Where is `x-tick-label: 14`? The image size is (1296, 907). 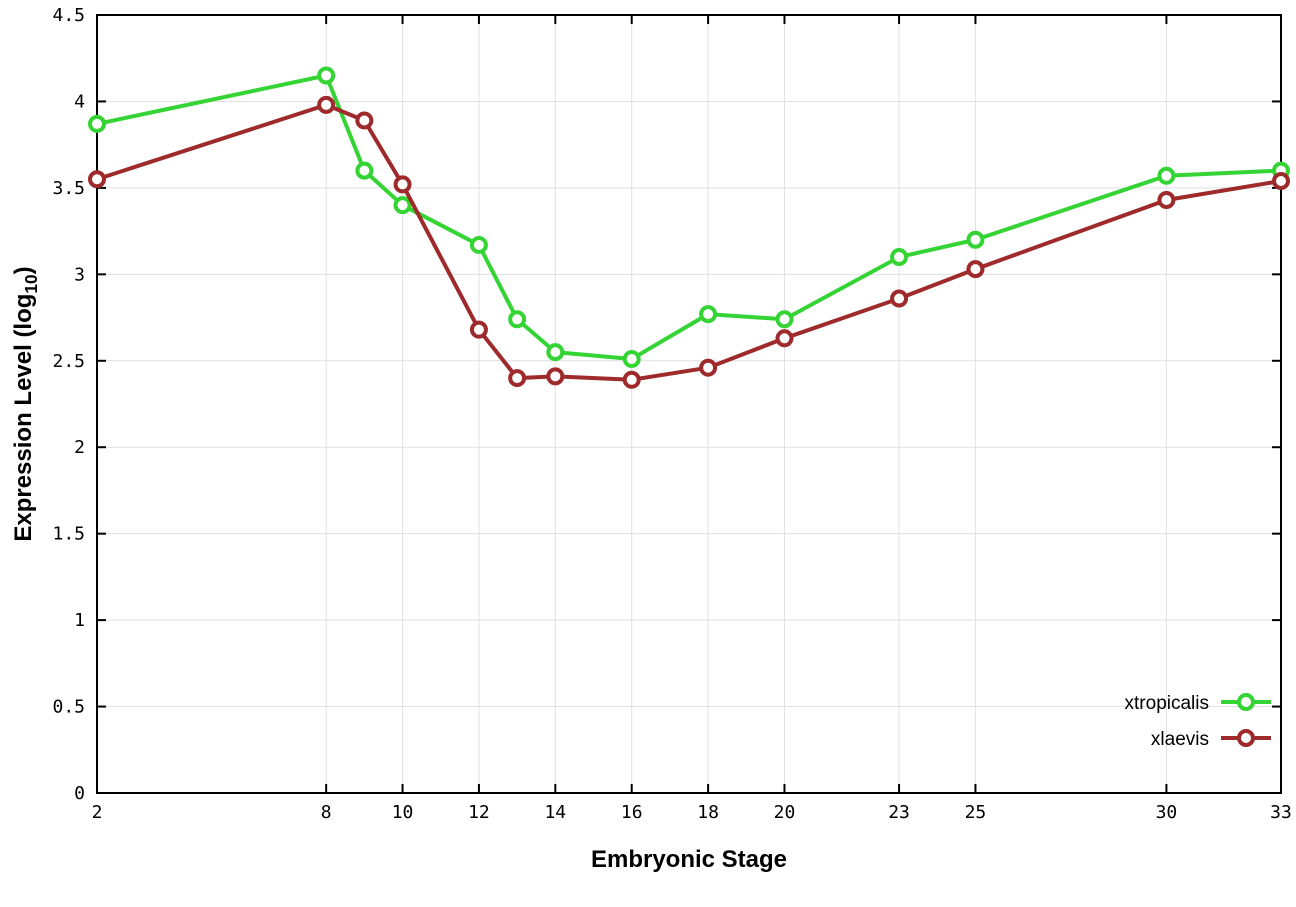
x-tick-label: 14 is located at coordinates (555, 812).